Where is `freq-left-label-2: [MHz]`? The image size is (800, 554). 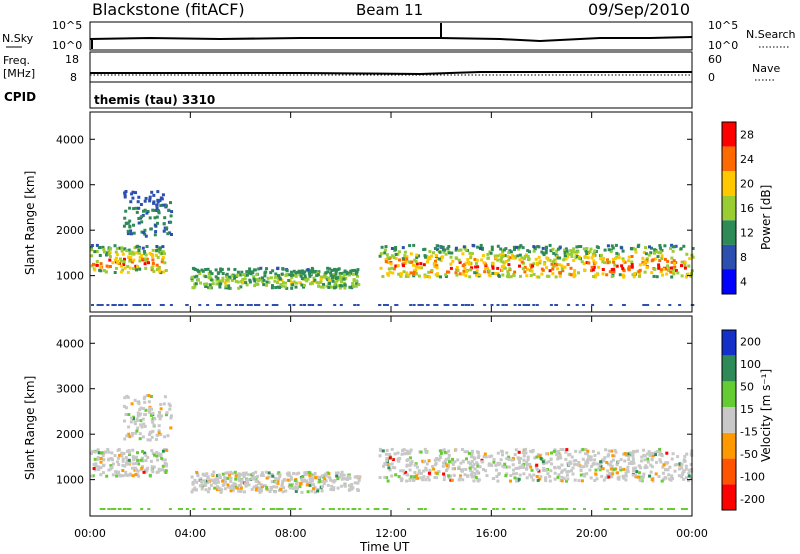 freq-left-label-2: [MHz] is located at coordinates (19, 73).